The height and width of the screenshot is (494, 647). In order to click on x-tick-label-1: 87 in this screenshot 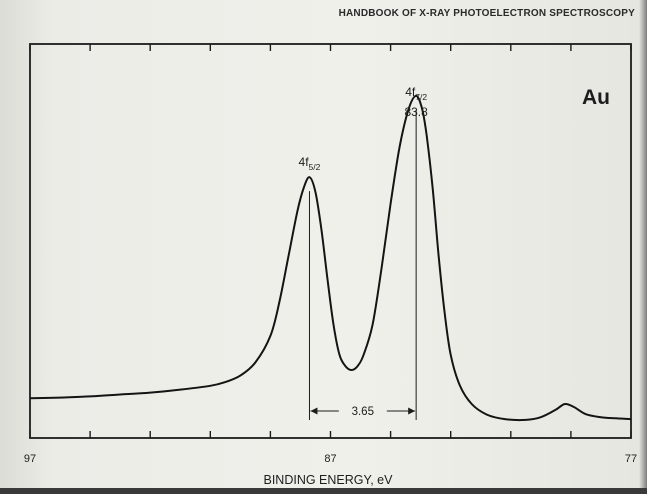, I will do `click(330, 459)`.